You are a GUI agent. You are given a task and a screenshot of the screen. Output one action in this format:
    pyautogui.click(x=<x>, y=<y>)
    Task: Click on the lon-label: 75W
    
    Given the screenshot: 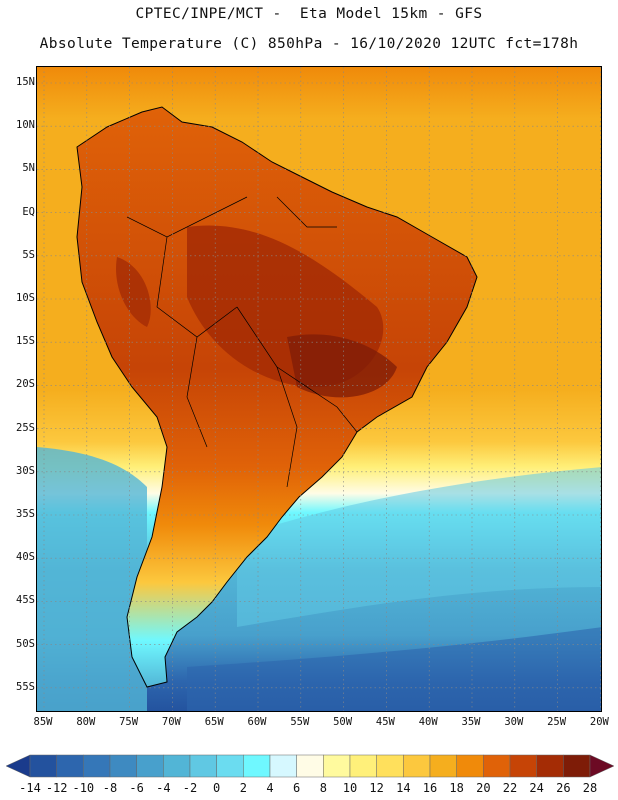 What is the action you would take?
    pyautogui.click(x=129, y=722)
    